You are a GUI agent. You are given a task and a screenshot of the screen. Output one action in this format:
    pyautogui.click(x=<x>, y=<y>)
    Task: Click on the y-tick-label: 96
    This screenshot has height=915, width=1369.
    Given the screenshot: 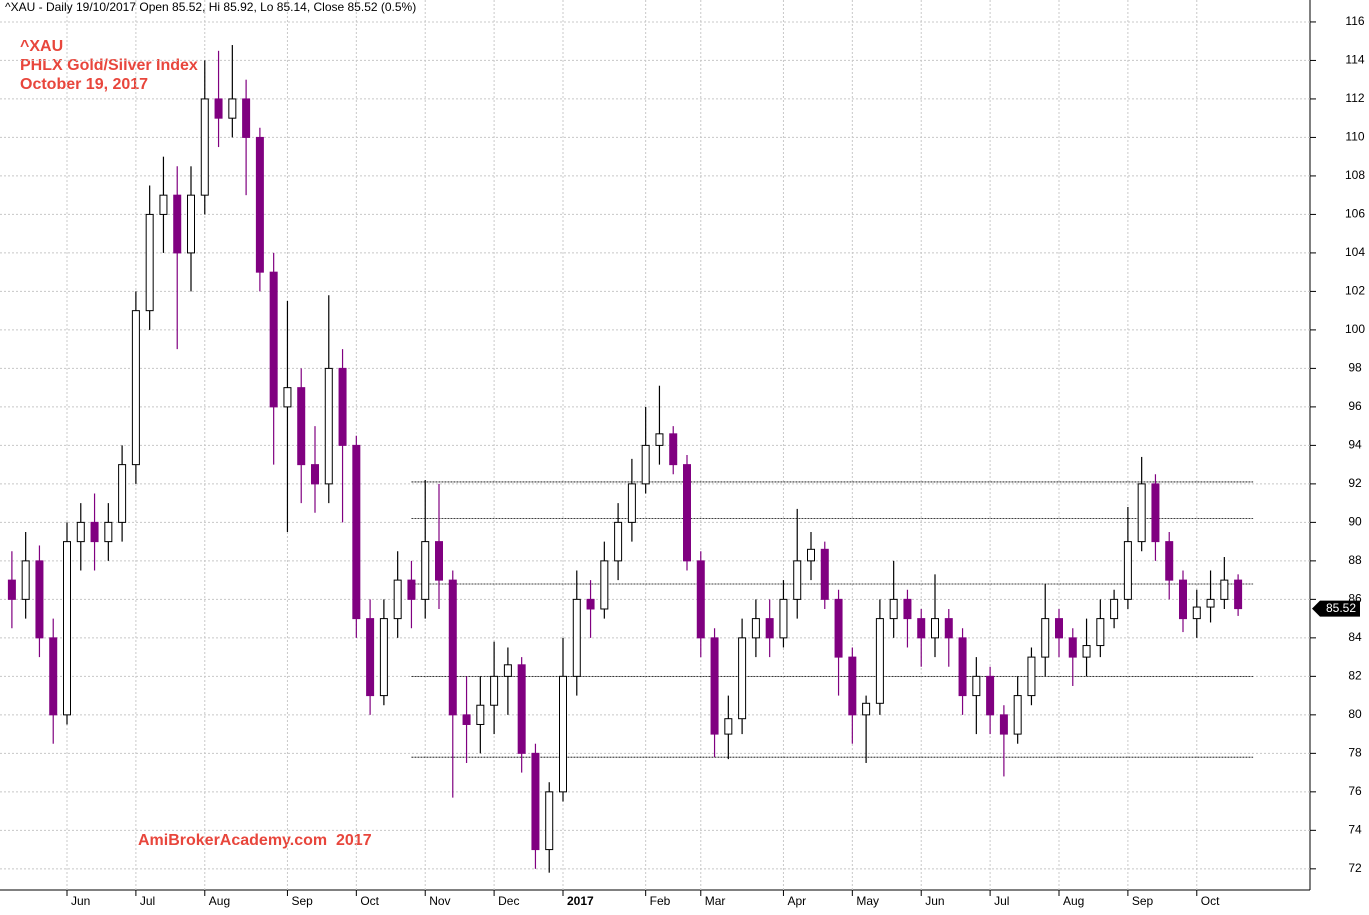 What is the action you would take?
    pyautogui.click(x=1355, y=406)
    